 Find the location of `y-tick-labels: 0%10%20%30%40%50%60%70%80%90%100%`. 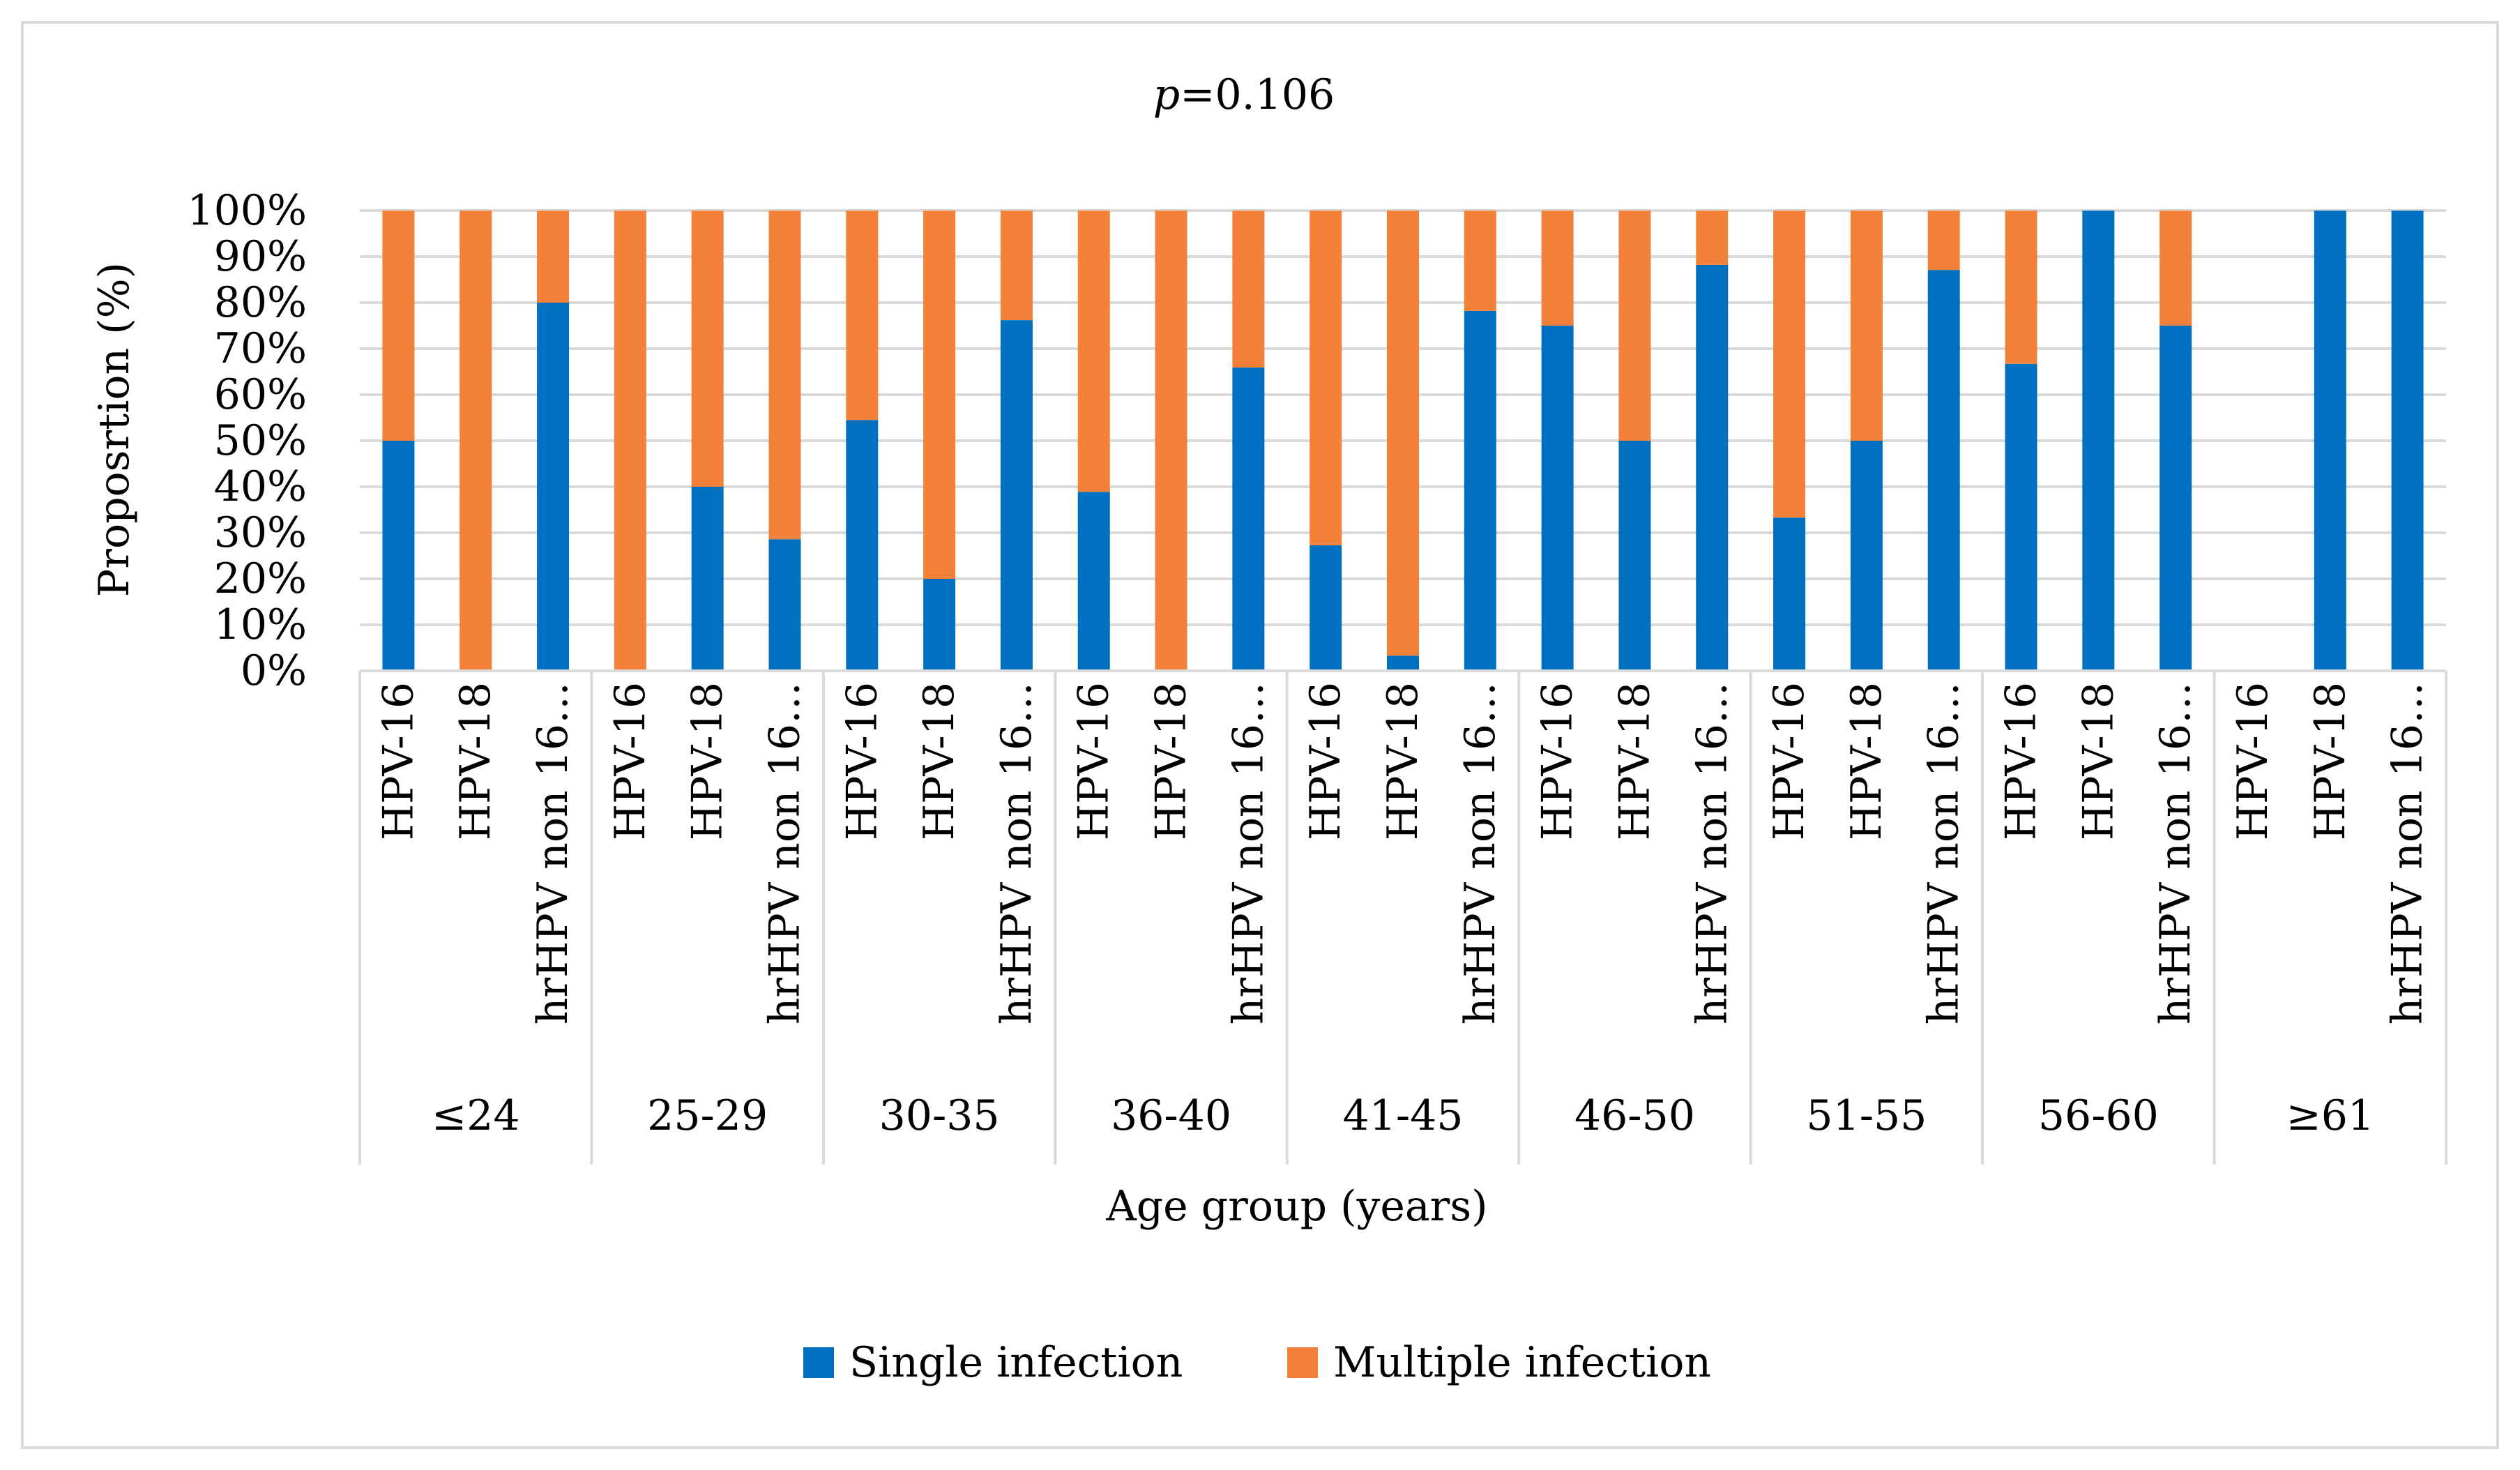

y-tick-labels: 0%10%20%30%40%50%60%70%80%90%100% is located at coordinates (247, 440).